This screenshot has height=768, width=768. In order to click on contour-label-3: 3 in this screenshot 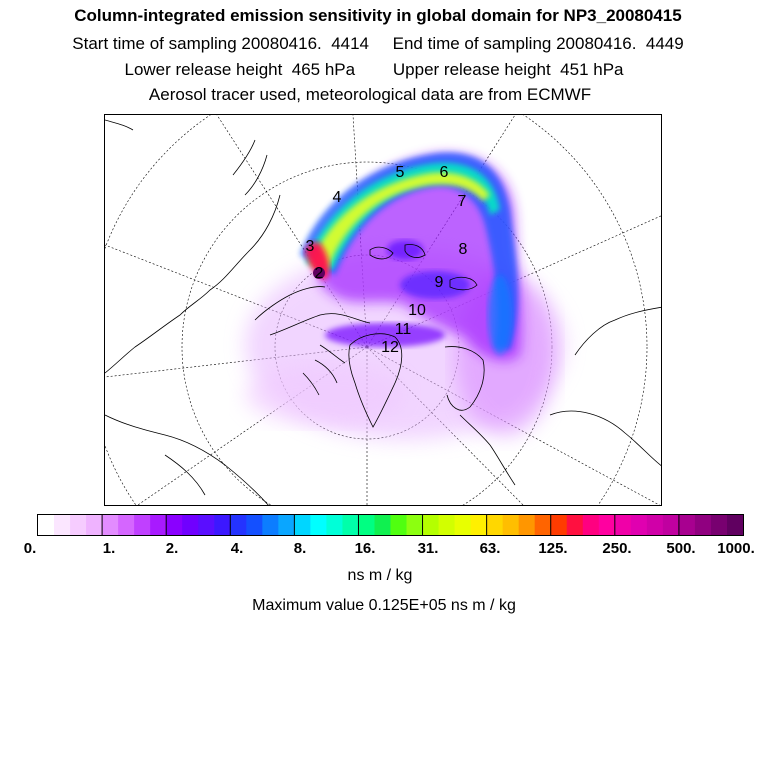, I will do `click(310, 246)`.